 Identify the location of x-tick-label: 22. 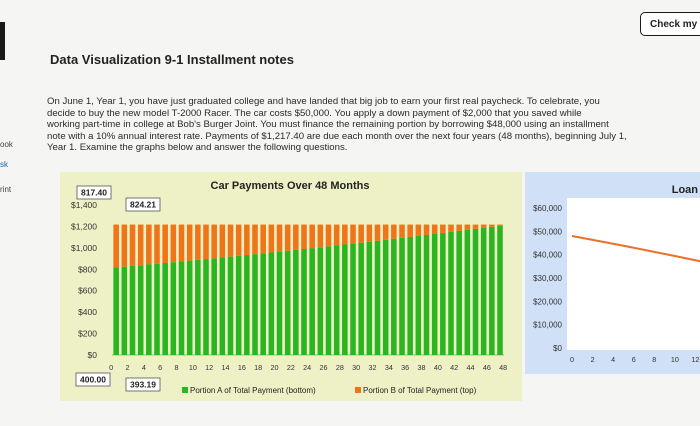
(291, 367).